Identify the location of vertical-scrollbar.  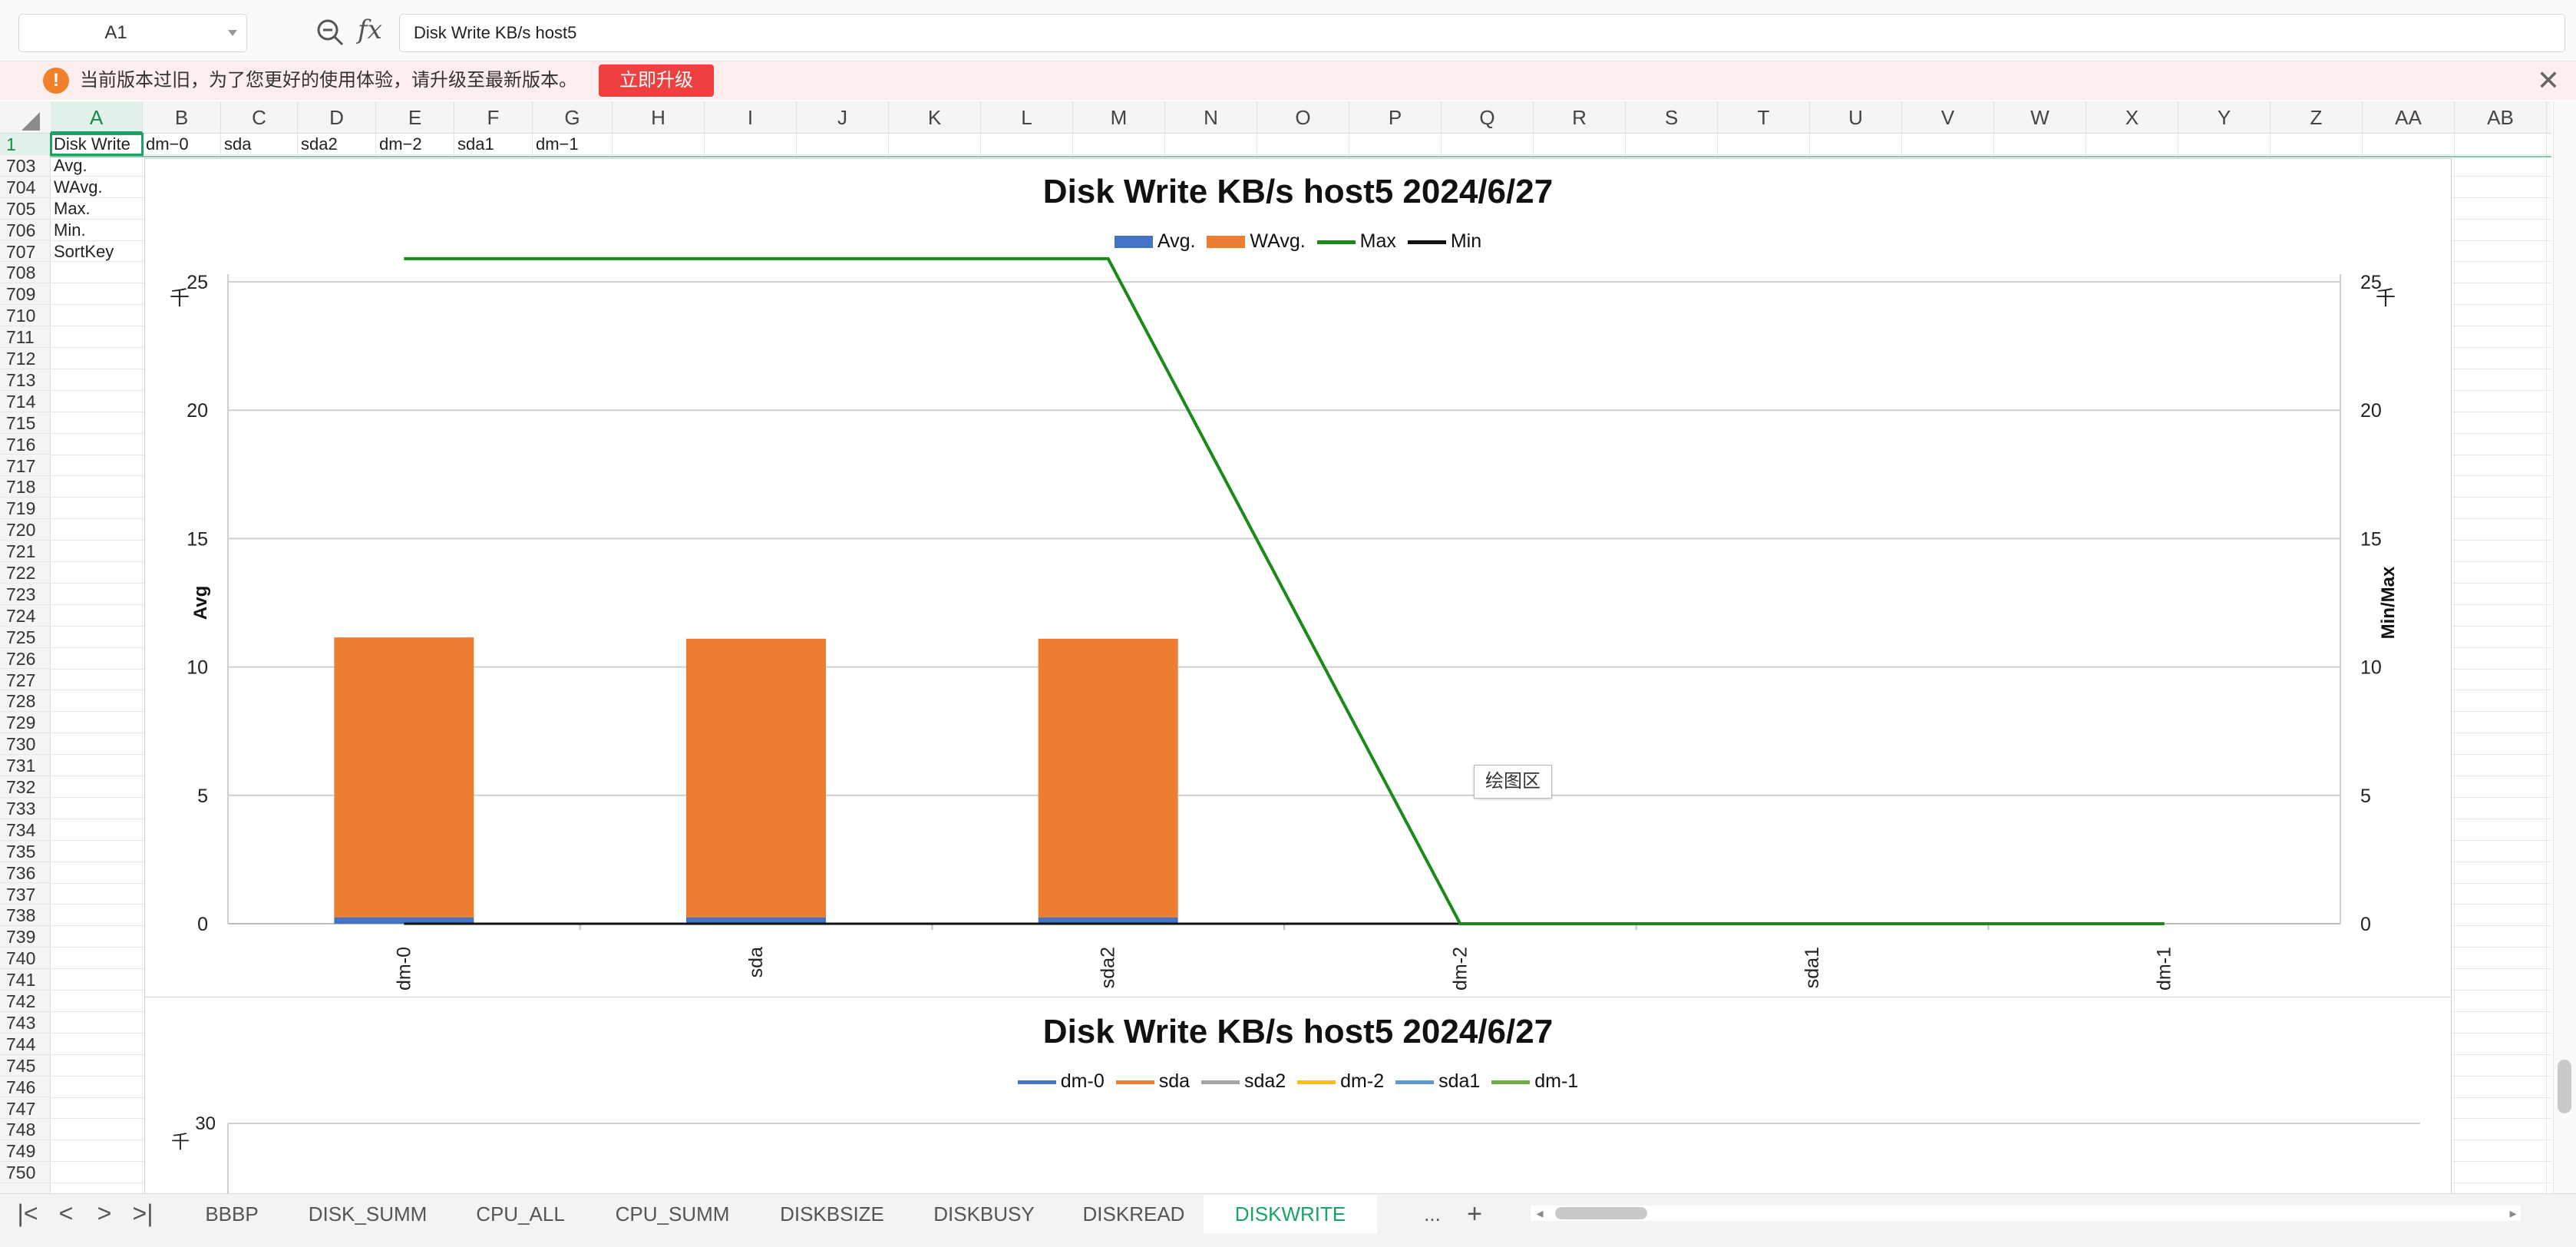
(2564, 647).